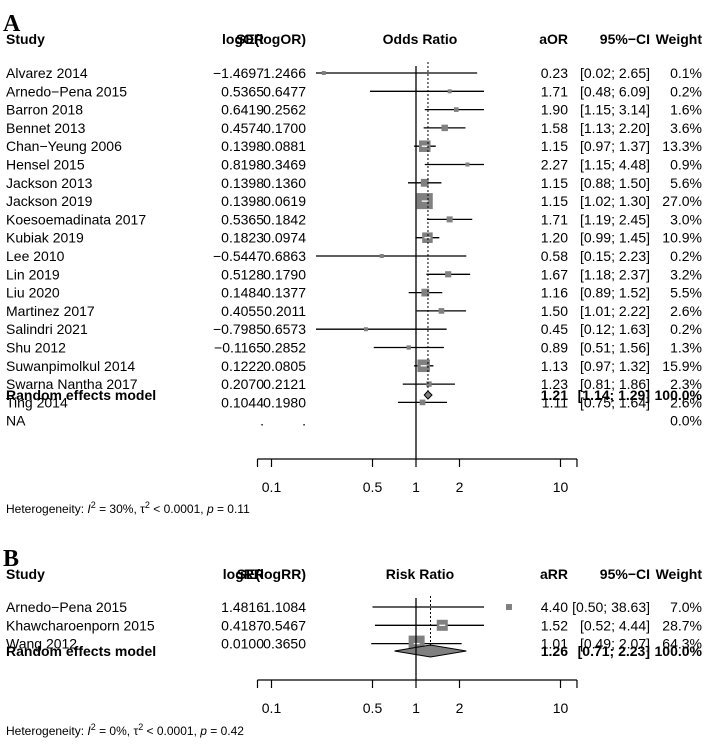  I want to click on standard-error: 0.3650, so click(284, 644).